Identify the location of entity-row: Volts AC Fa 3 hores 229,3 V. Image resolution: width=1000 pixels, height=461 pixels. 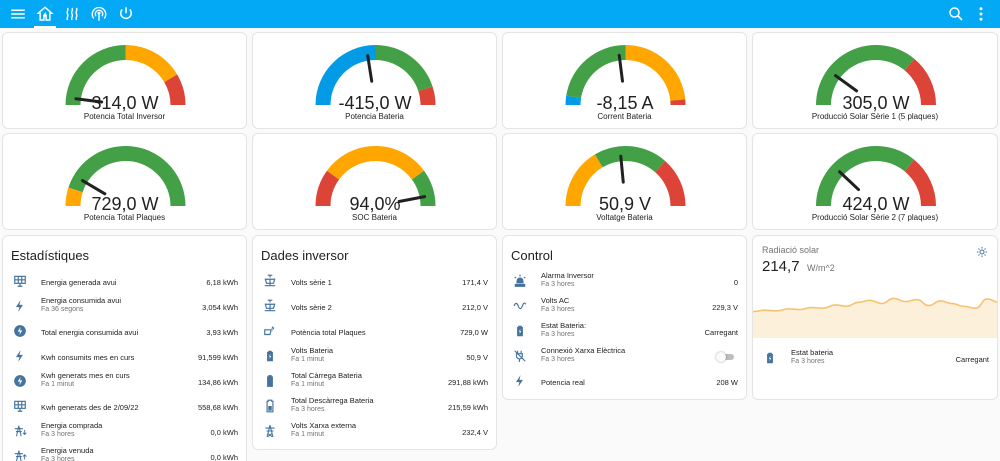
(624, 306).